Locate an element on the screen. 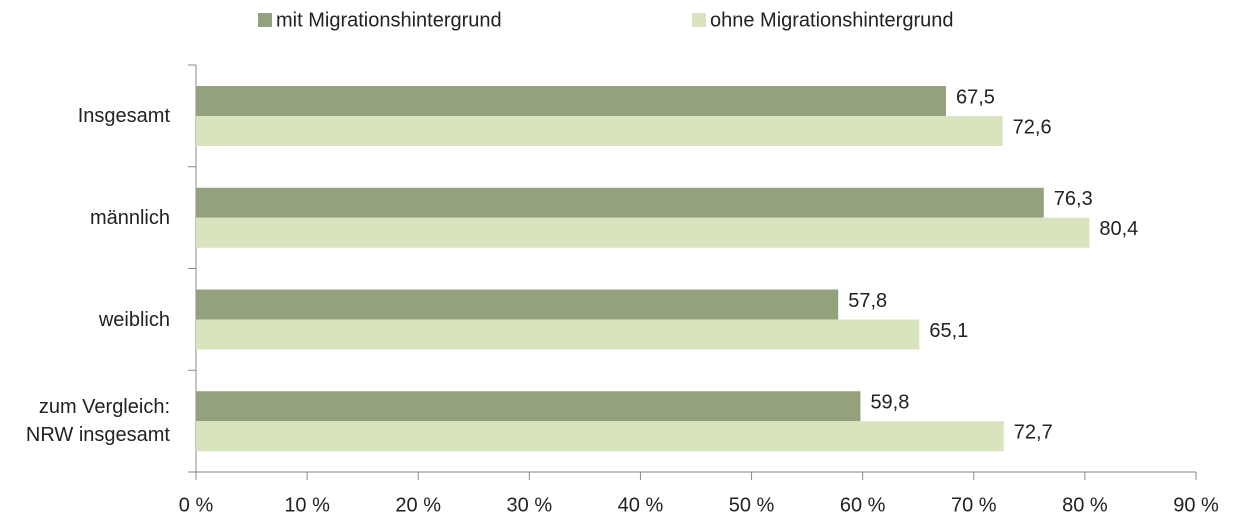 Image resolution: width=1233 pixels, height=520 pixels. y-tick-label: weiblich is located at coordinates (134, 319).